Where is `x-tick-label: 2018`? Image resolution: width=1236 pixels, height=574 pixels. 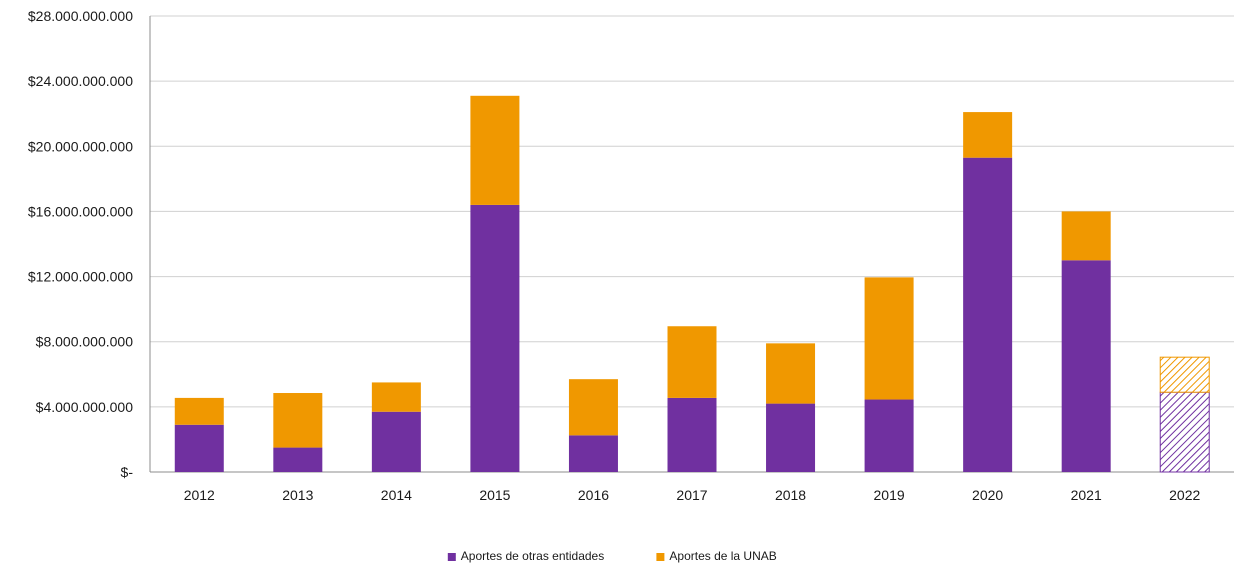
x-tick-label: 2018 is located at coordinates (790, 495).